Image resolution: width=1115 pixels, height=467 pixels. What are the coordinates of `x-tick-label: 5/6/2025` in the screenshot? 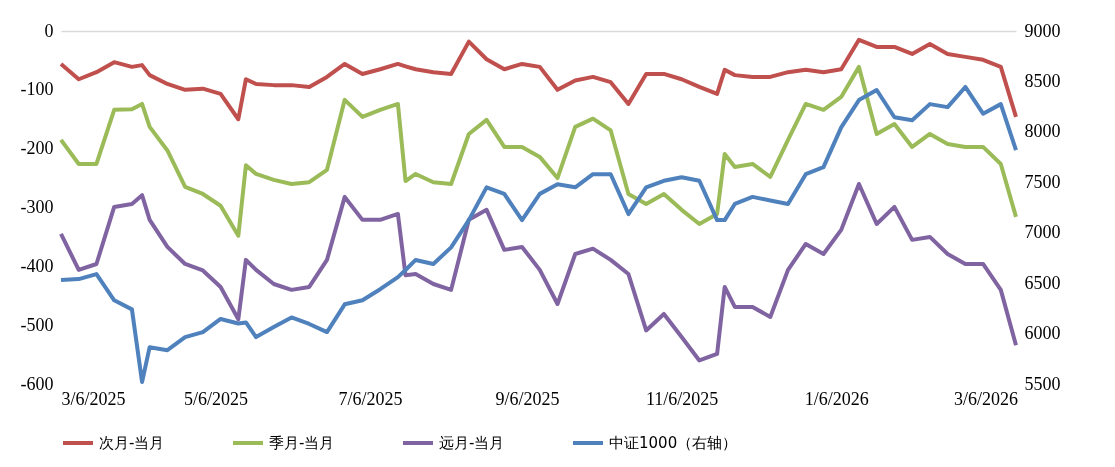 It's located at (216, 398).